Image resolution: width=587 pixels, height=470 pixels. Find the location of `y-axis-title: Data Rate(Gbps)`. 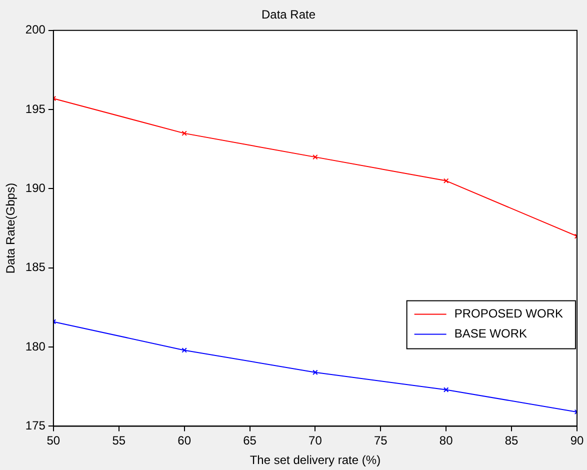

y-axis-title: Data Rate(Gbps) is located at coordinates (11, 228).